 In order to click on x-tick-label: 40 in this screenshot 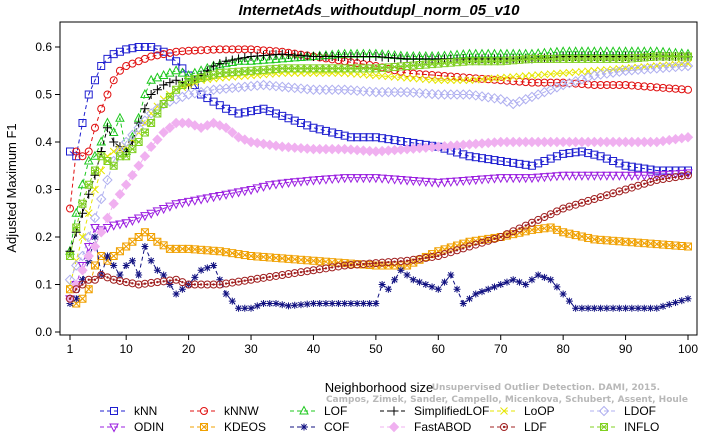, I will do `click(314, 349)`.